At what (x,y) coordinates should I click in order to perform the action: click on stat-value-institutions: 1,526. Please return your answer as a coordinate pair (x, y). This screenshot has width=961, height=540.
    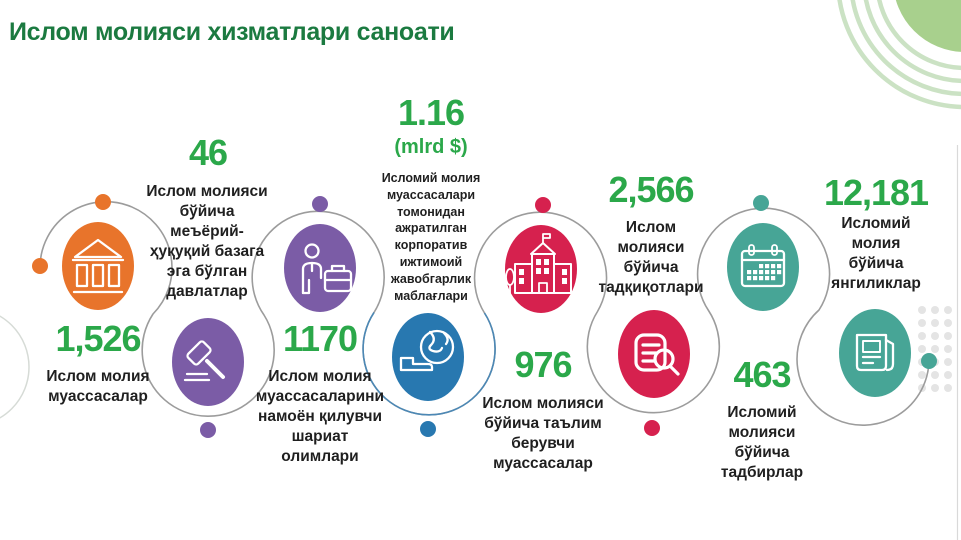
    Looking at the image, I should click on (98, 338).